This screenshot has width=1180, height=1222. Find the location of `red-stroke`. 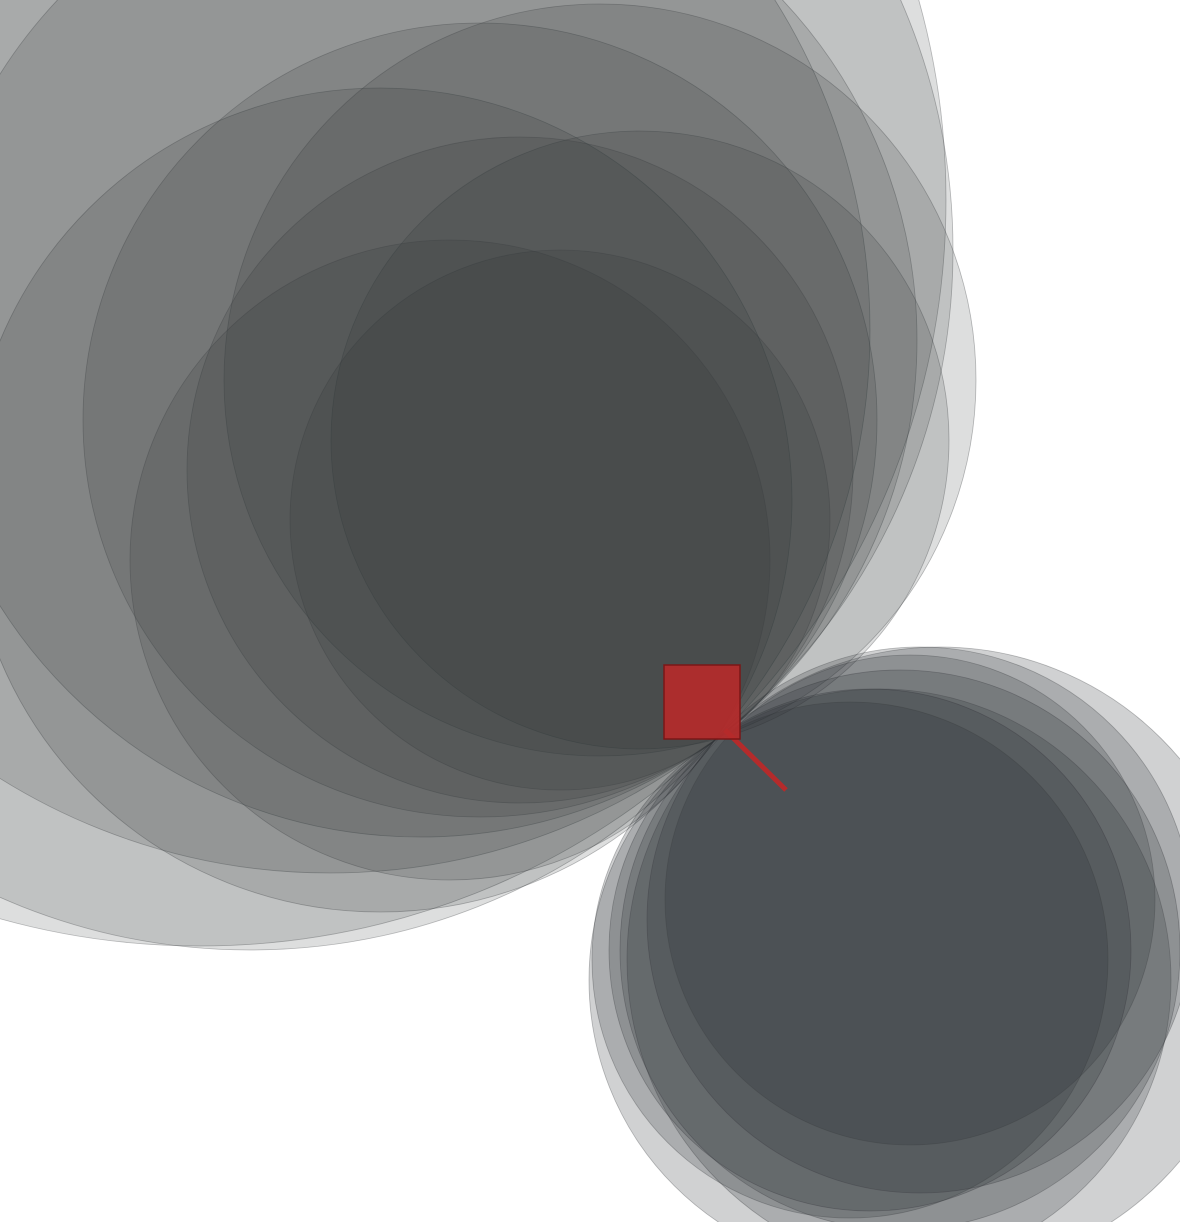

red-stroke is located at coordinates (755, 760).